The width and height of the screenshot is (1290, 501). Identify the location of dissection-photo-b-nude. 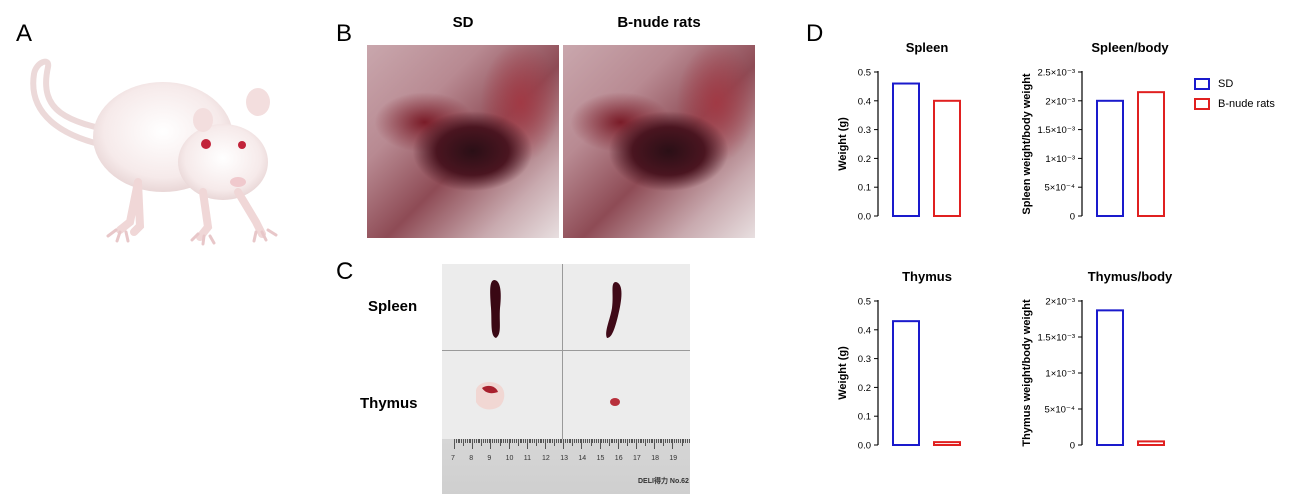
(659, 141).